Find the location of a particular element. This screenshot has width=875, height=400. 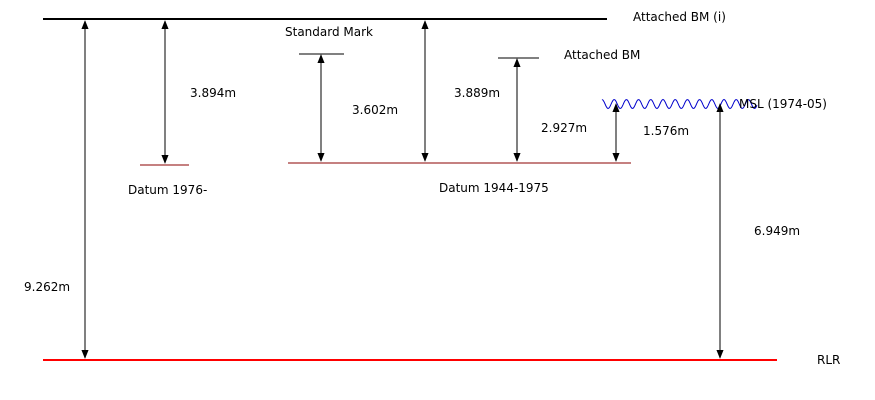

measurement-bm-i-to-datum-1944: 3.889m is located at coordinates (477, 93).